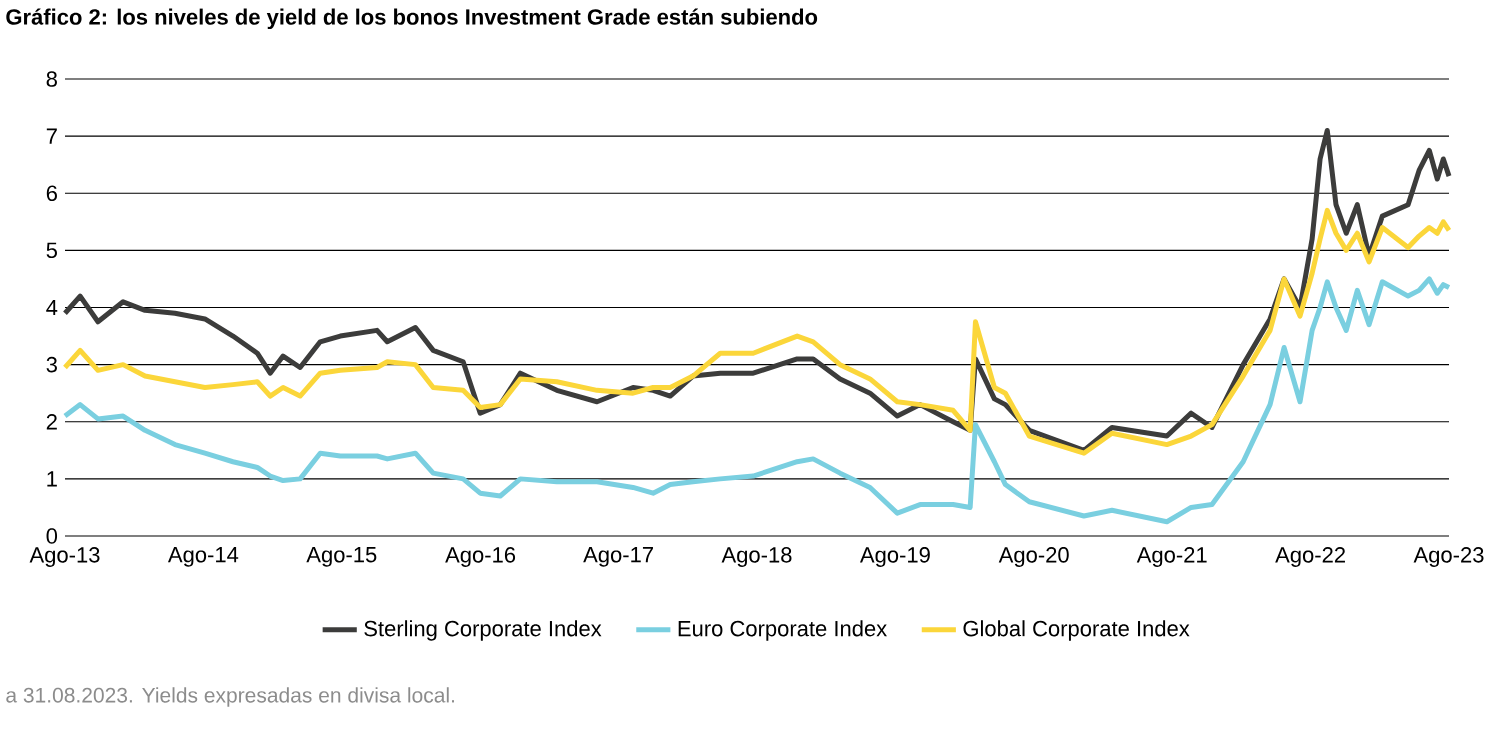  Describe the element at coordinates (52, 307) in the screenshot. I see `y-tick-label: 4` at that location.